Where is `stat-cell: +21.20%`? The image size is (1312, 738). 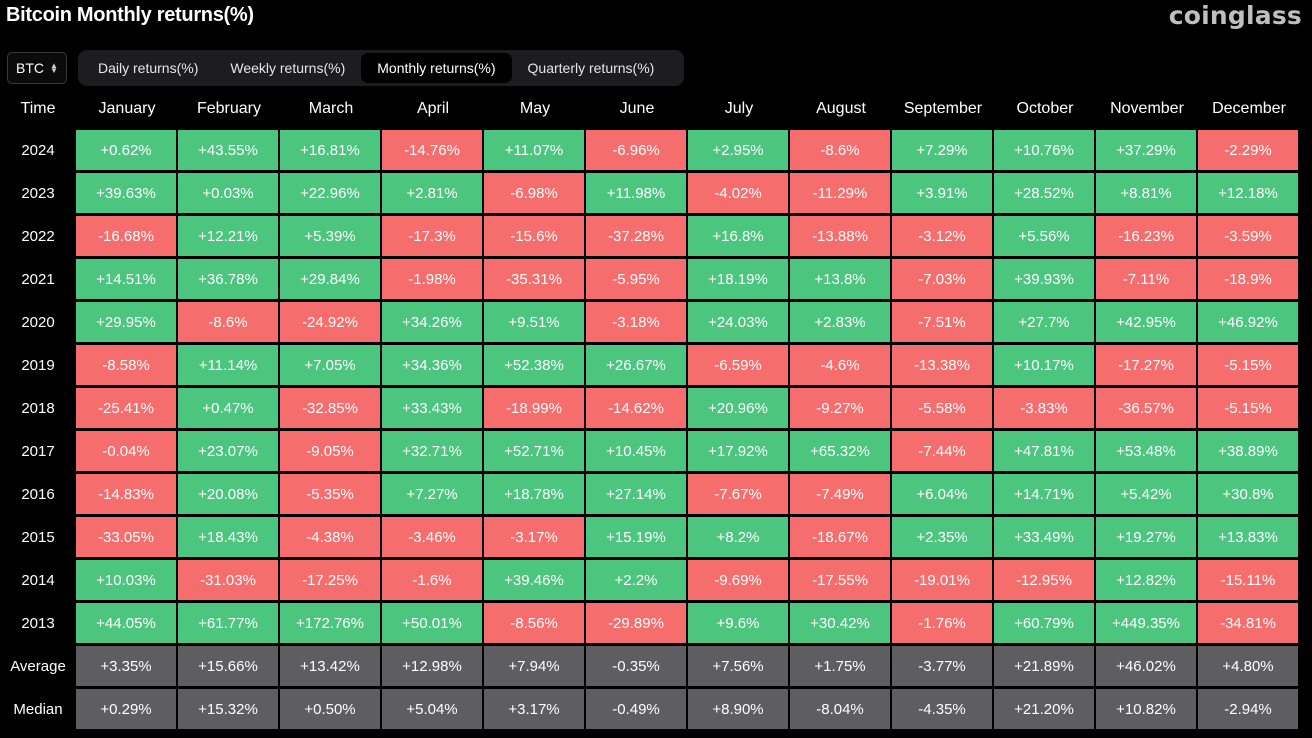 stat-cell: +21.20% is located at coordinates (1044, 709).